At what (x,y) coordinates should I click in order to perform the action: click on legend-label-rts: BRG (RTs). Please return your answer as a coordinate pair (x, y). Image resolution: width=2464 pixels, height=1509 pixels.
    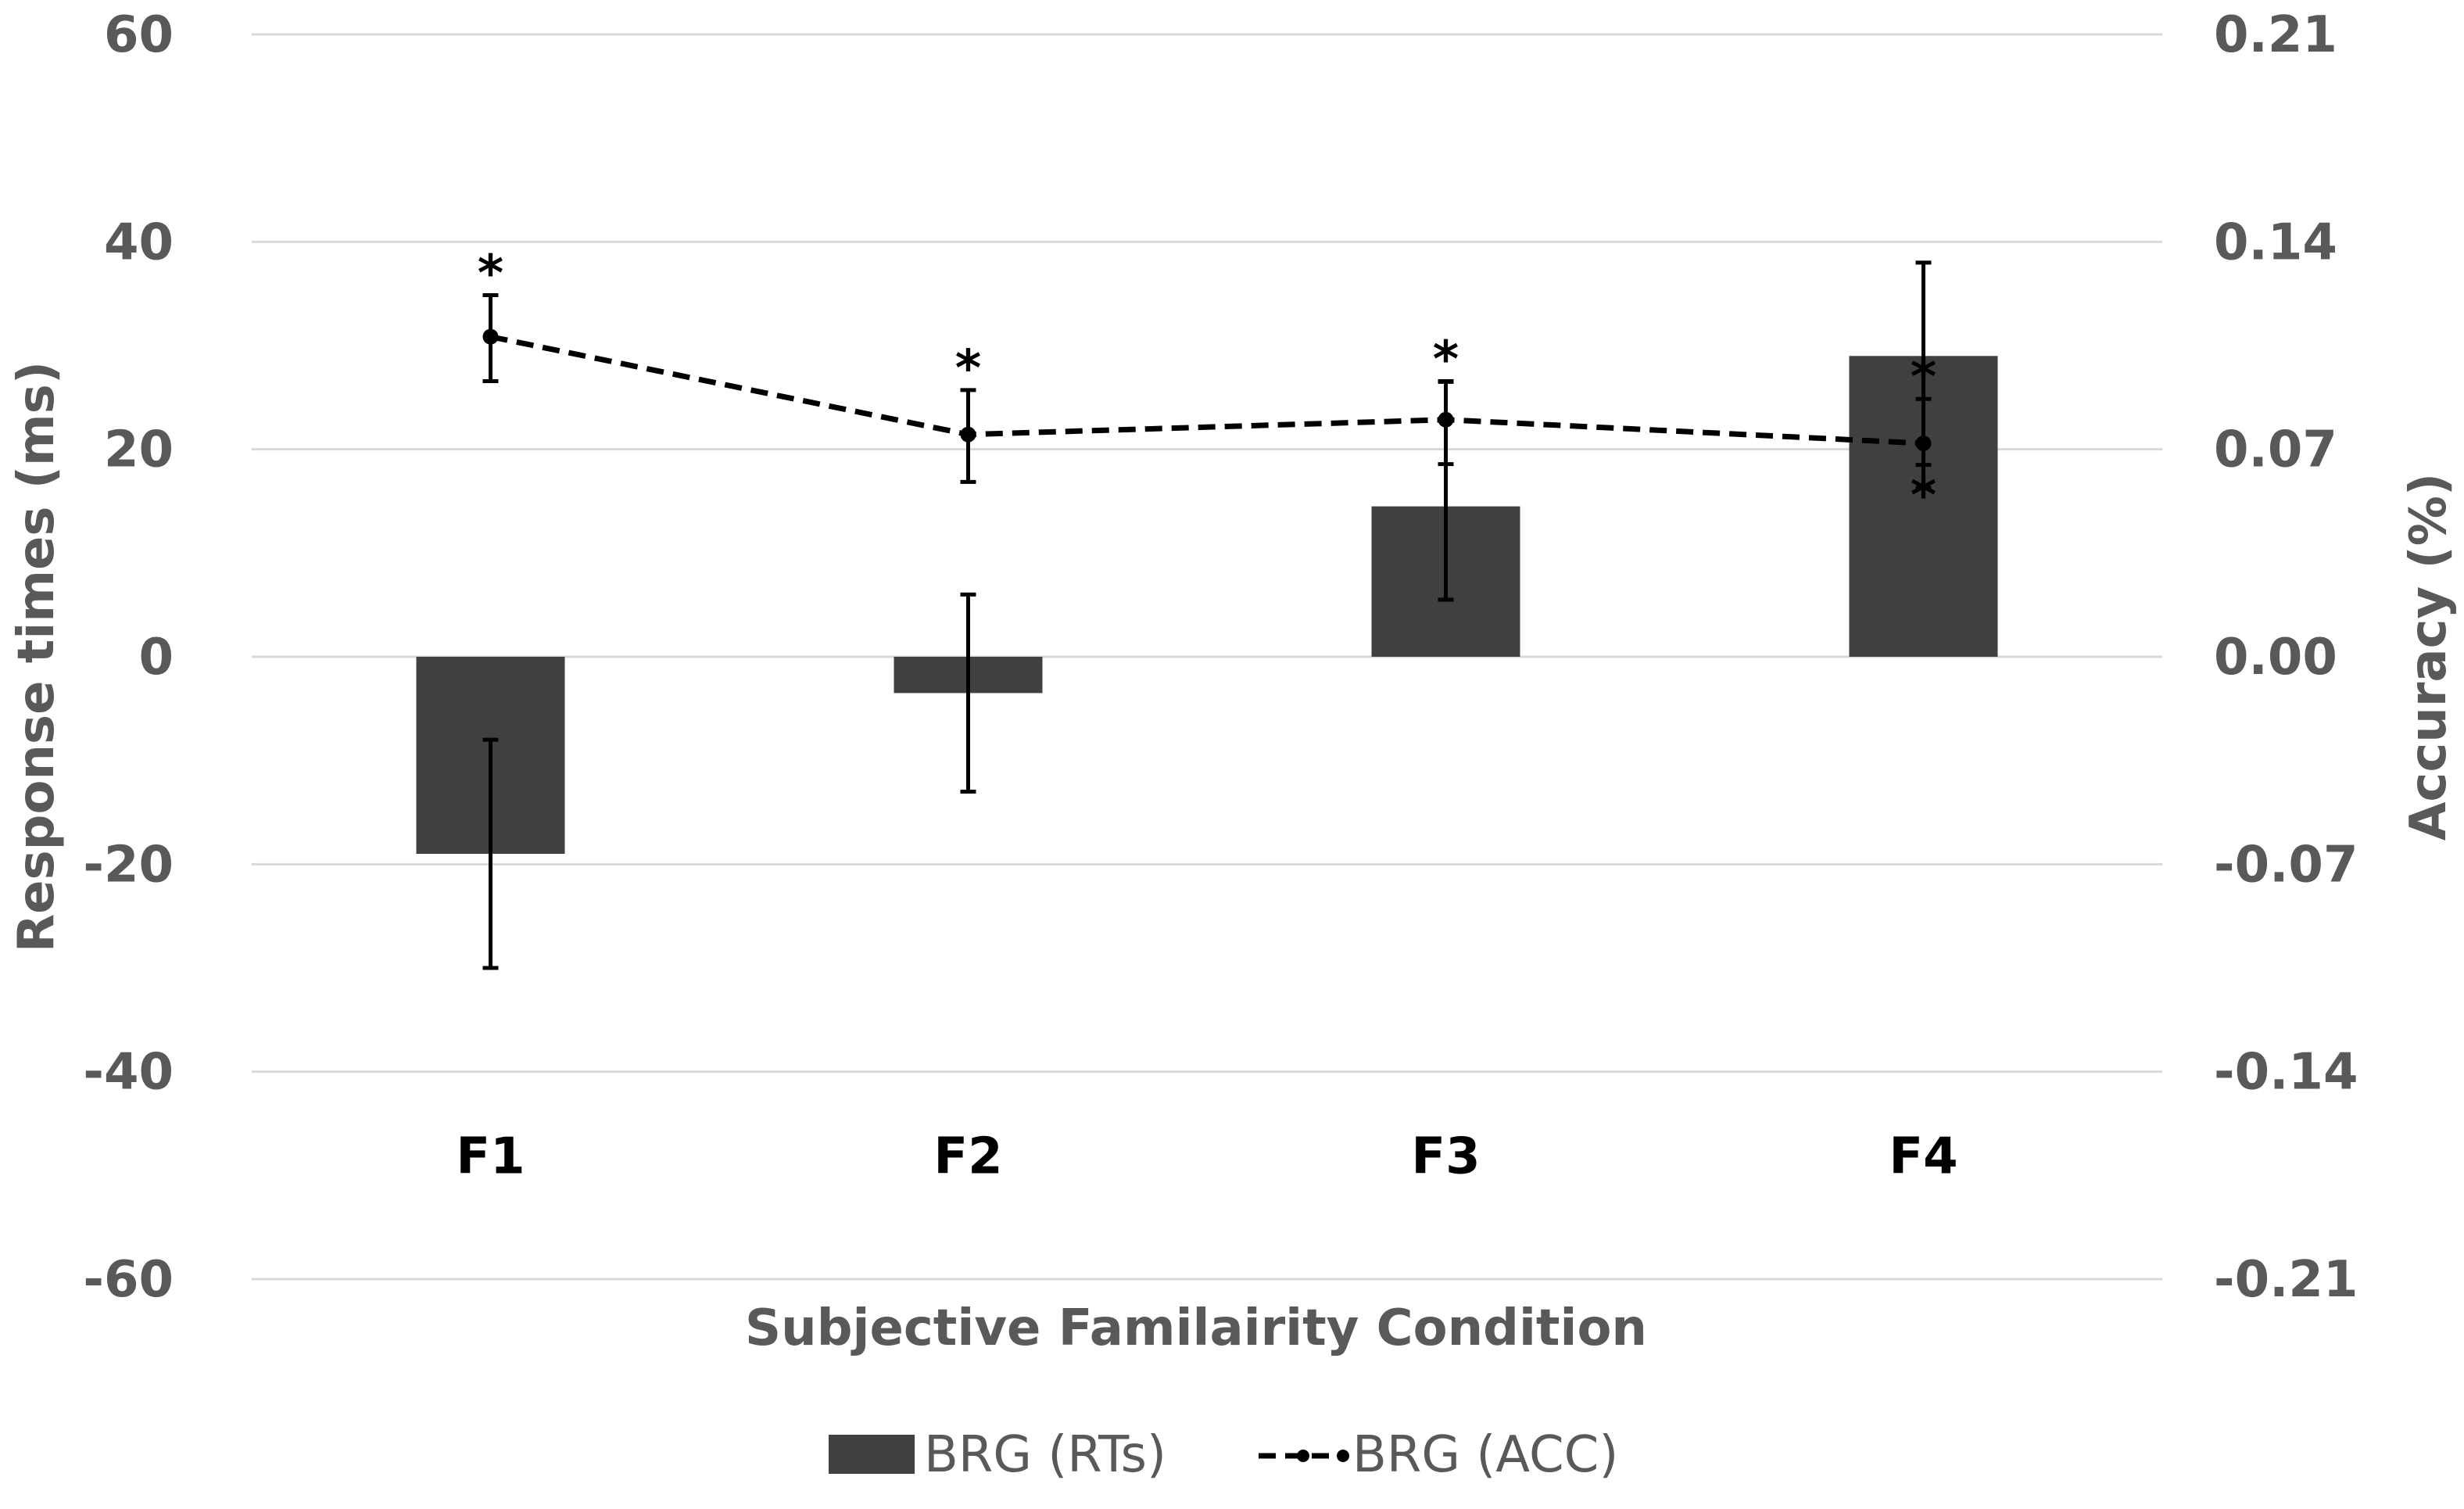
    Looking at the image, I should click on (1045, 1455).